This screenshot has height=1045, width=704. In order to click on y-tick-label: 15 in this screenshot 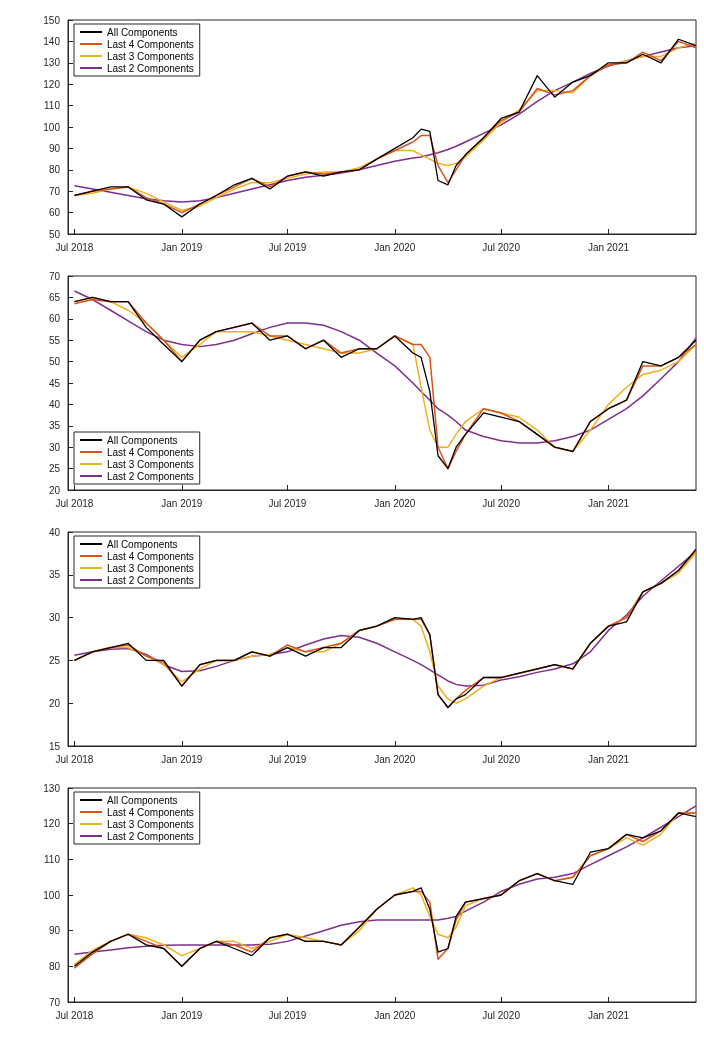, I will do `click(54, 746)`.